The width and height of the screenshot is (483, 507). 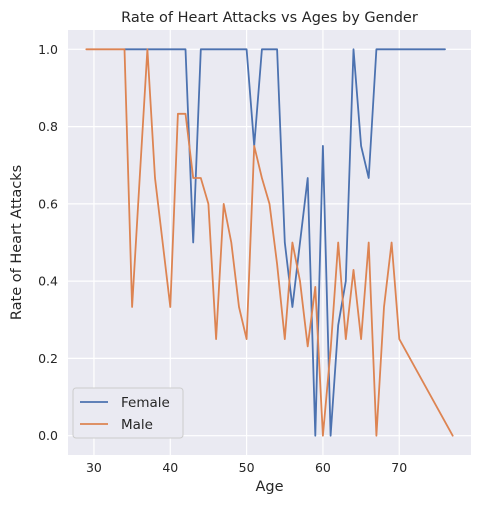 What do you see at coordinates (170, 467) in the screenshot?
I see `x-tick-label: 40` at bounding box center [170, 467].